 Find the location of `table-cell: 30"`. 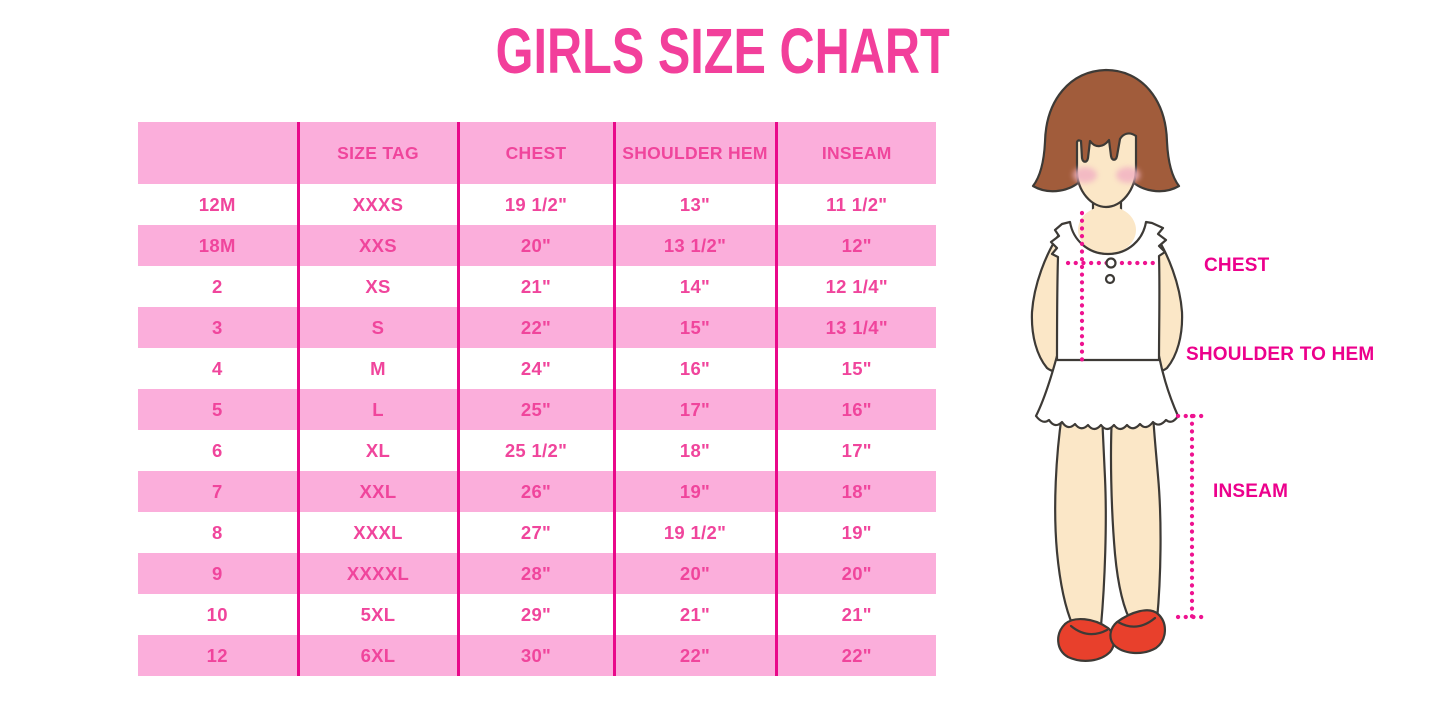

table-cell: 30" is located at coordinates (535, 655).